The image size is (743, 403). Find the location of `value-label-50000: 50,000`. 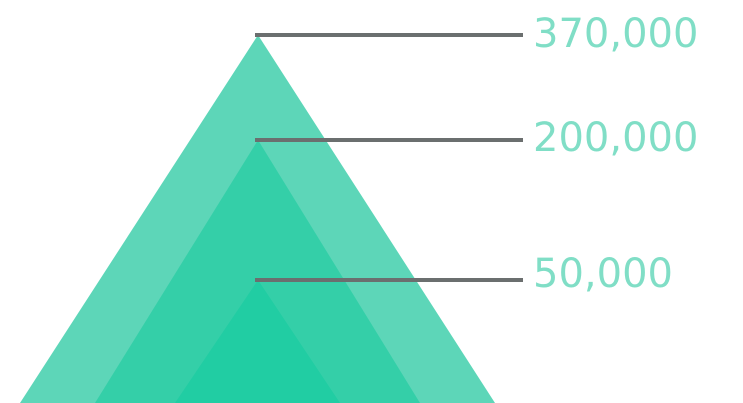

value-label-50000: 50,000 is located at coordinates (603, 274).